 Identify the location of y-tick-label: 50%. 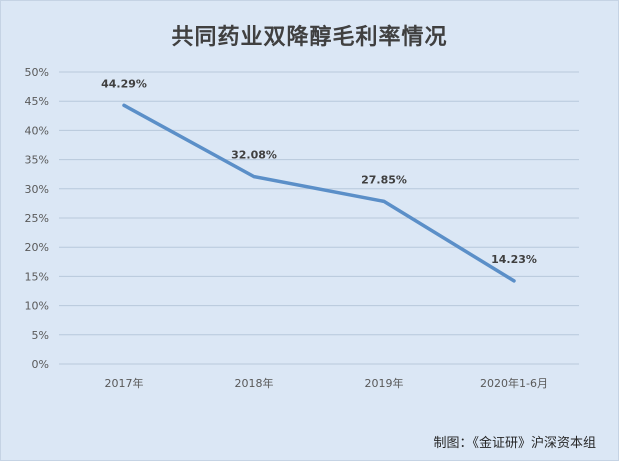
(37, 72).